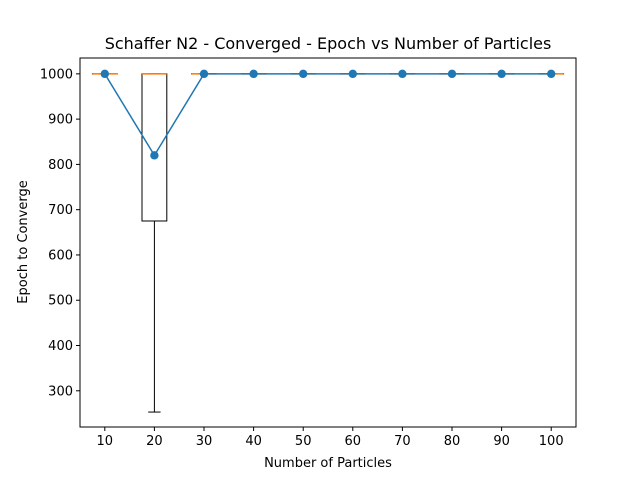  Describe the element at coordinates (154, 441) in the screenshot. I see `x-tick-label: 20` at that location.